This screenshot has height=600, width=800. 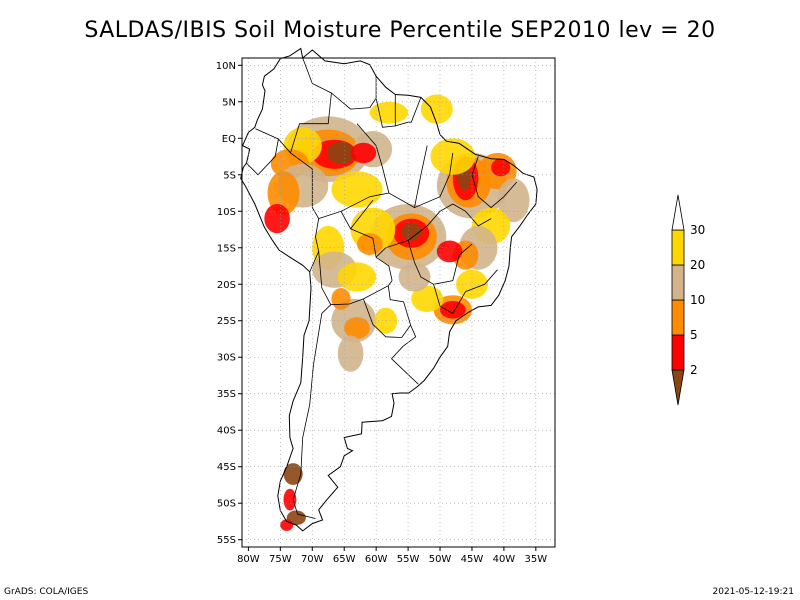 I want to click on lon-tick-label: 40W, so click(x=504, y=559).